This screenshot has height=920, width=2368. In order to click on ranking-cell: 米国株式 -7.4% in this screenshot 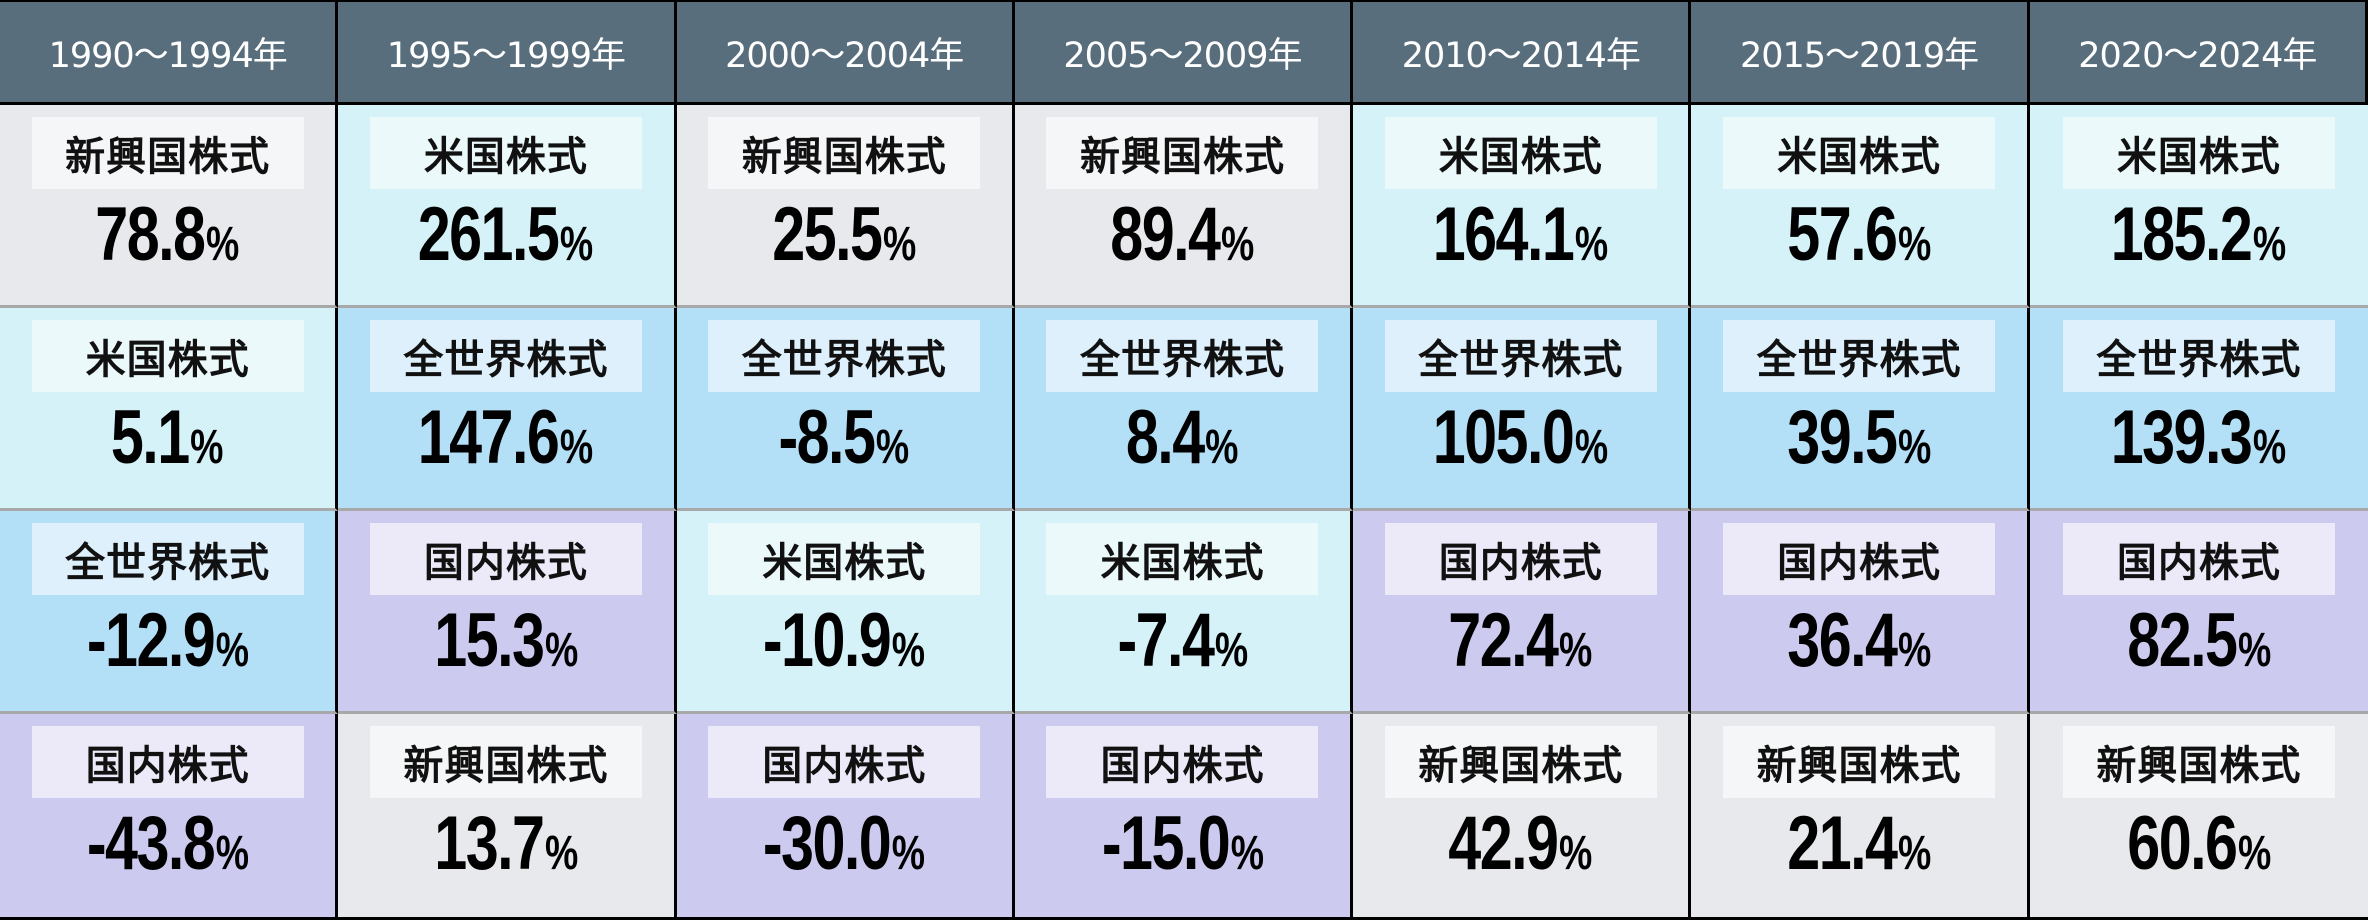, I will do `click(1184, 612)`.